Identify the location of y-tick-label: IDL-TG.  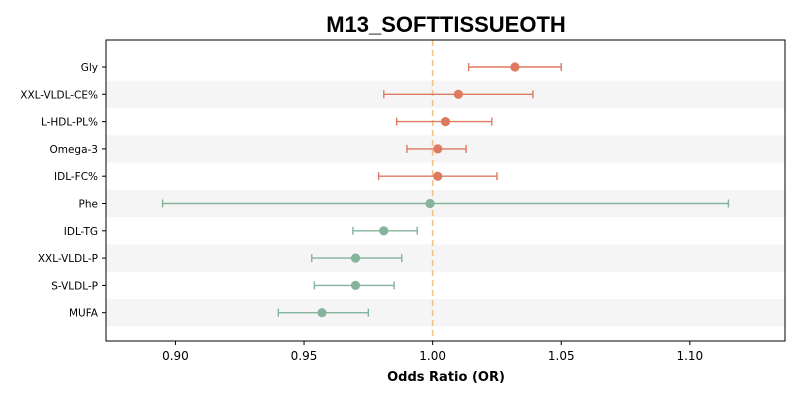
(81, 232).